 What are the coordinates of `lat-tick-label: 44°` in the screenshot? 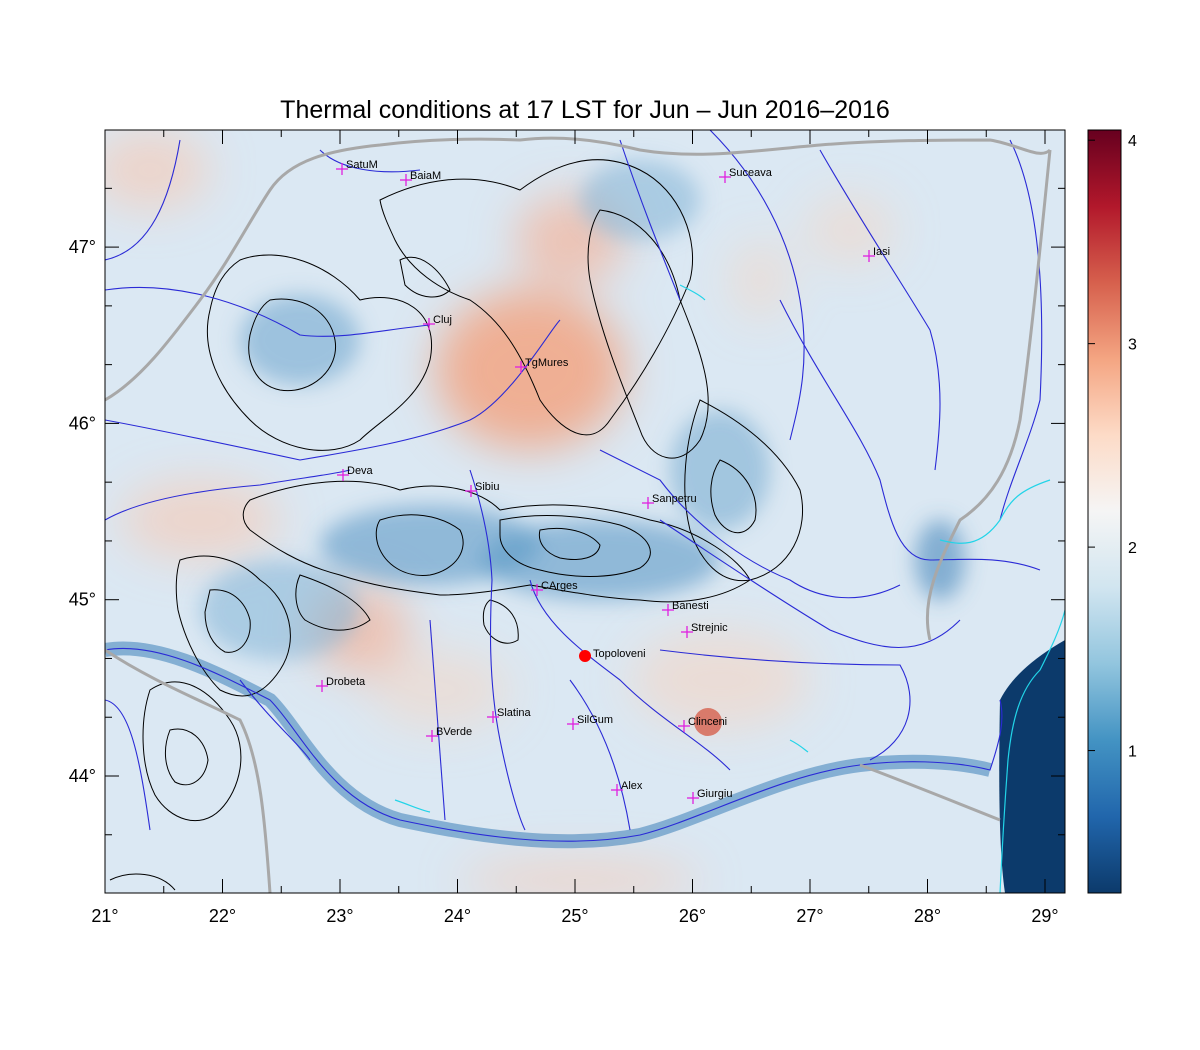 It's located at (82, 776).